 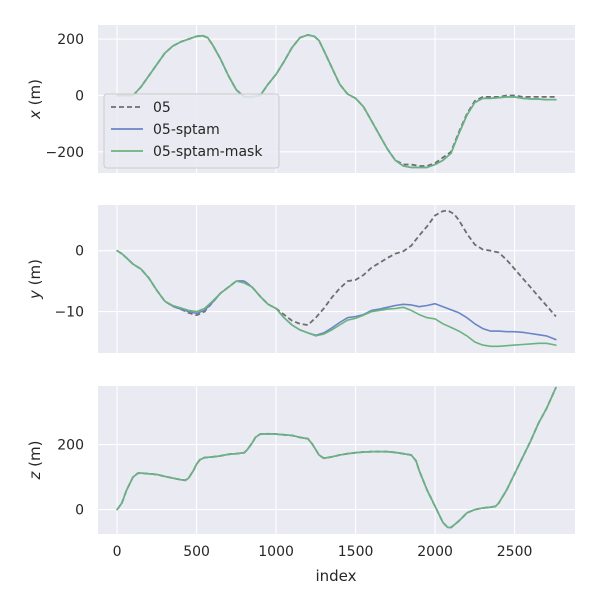 I want to click on series-line-05-sptam-mask-y, so click(x=336, y=298).